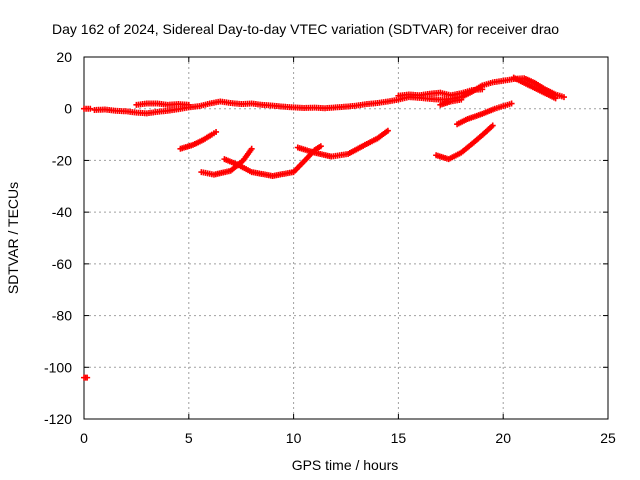 The image size is (640, 480). I want to click on x-tick-label: 25, so click(608, 438).